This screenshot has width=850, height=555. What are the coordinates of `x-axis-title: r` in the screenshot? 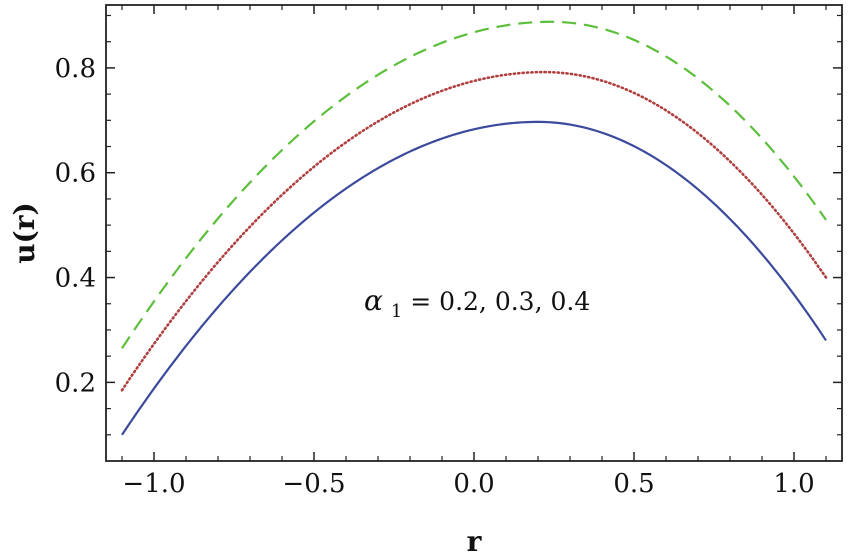 It's located at (475, 540).